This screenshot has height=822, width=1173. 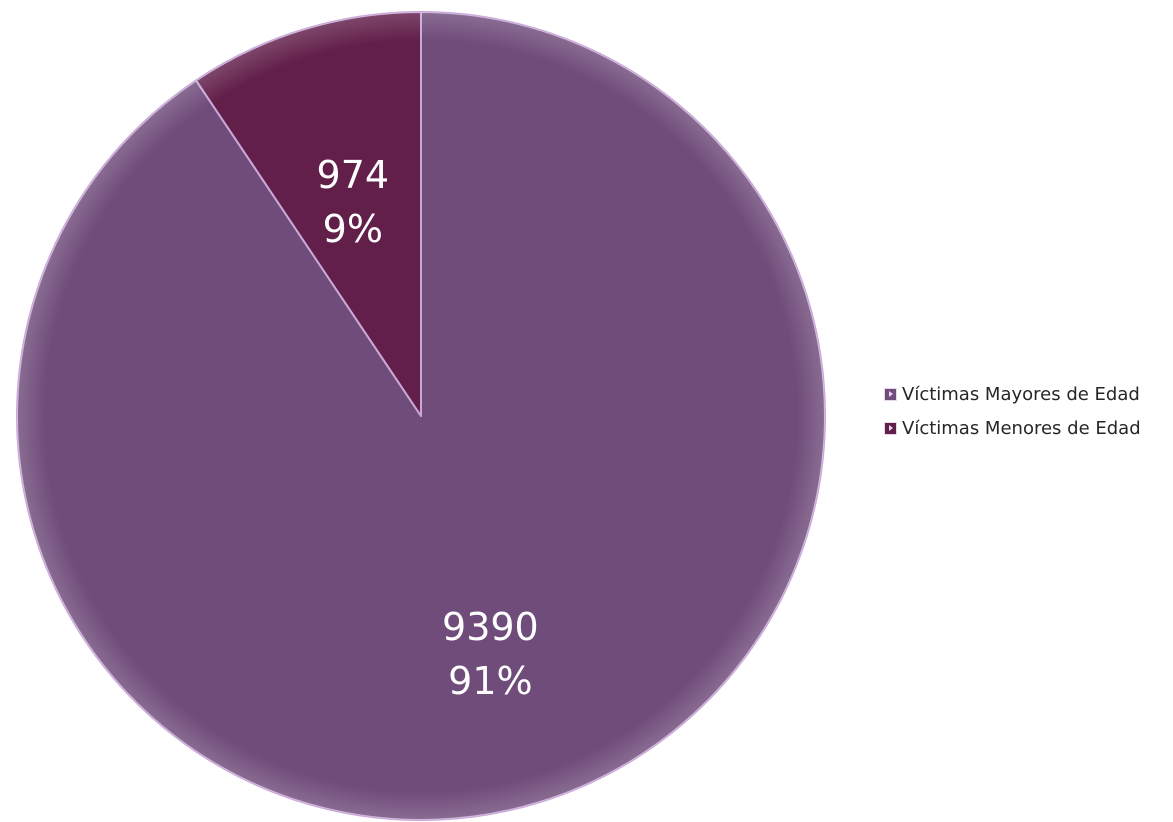 I want to click on data-label-percent-menores: 9%, so click(x=353, y=229).